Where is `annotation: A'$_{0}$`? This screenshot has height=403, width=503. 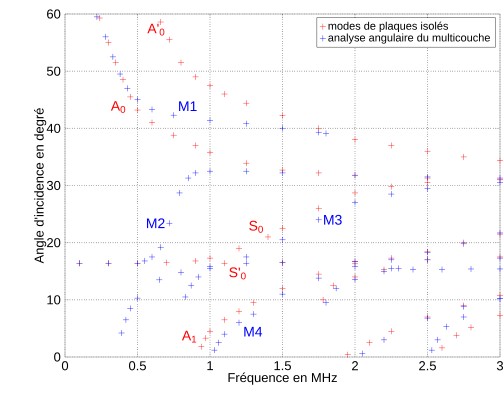
annotation: A'$_{0}$ is located at coordinates (155, 30).